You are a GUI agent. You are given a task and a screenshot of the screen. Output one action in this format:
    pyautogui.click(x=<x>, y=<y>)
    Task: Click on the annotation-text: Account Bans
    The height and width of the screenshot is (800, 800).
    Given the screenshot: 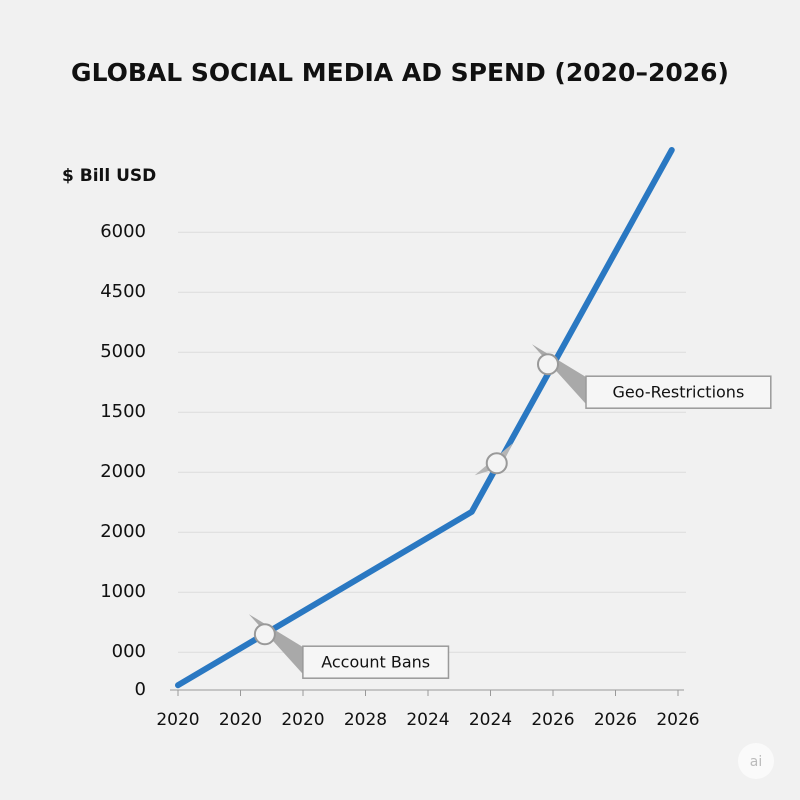 What is the action you would take?
    pyautogui.click(x=375, y=662)
    